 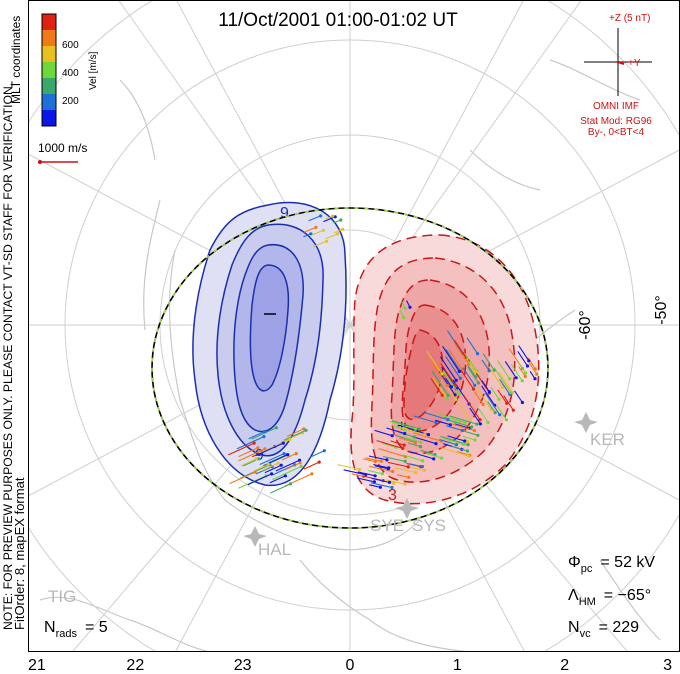 I want to click on mlt-tick-label: 23, so click(x=243, y=665).